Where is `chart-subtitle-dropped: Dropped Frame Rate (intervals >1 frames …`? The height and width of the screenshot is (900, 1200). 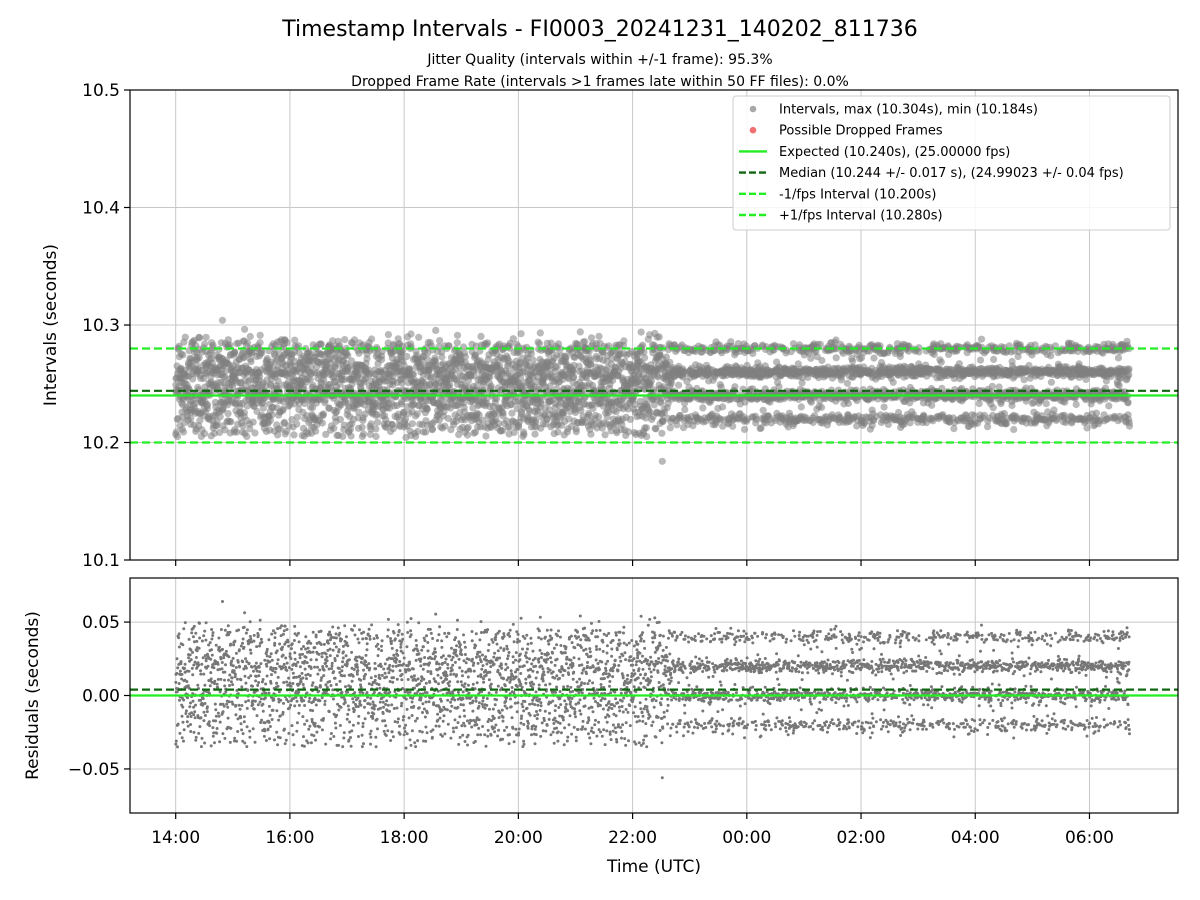
chart-subtitle-dropped: Dropped Frame Rate (intervals >1 frames … is located at coordinates (600, 82).